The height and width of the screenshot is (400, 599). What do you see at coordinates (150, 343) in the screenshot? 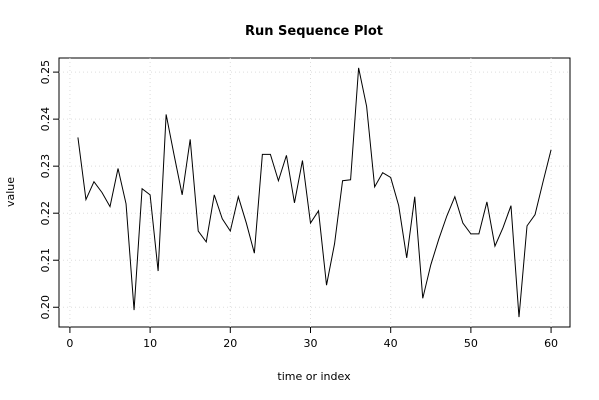
I see `x-tick-label: 10` at bounding box center [150, 343].